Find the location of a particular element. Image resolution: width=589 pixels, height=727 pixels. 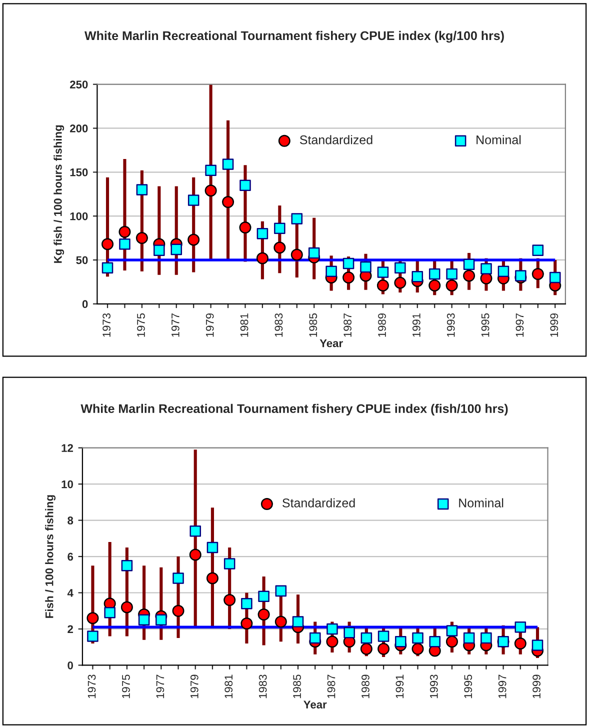

y-tick-label: 200 is located at coordinates (79, 128).